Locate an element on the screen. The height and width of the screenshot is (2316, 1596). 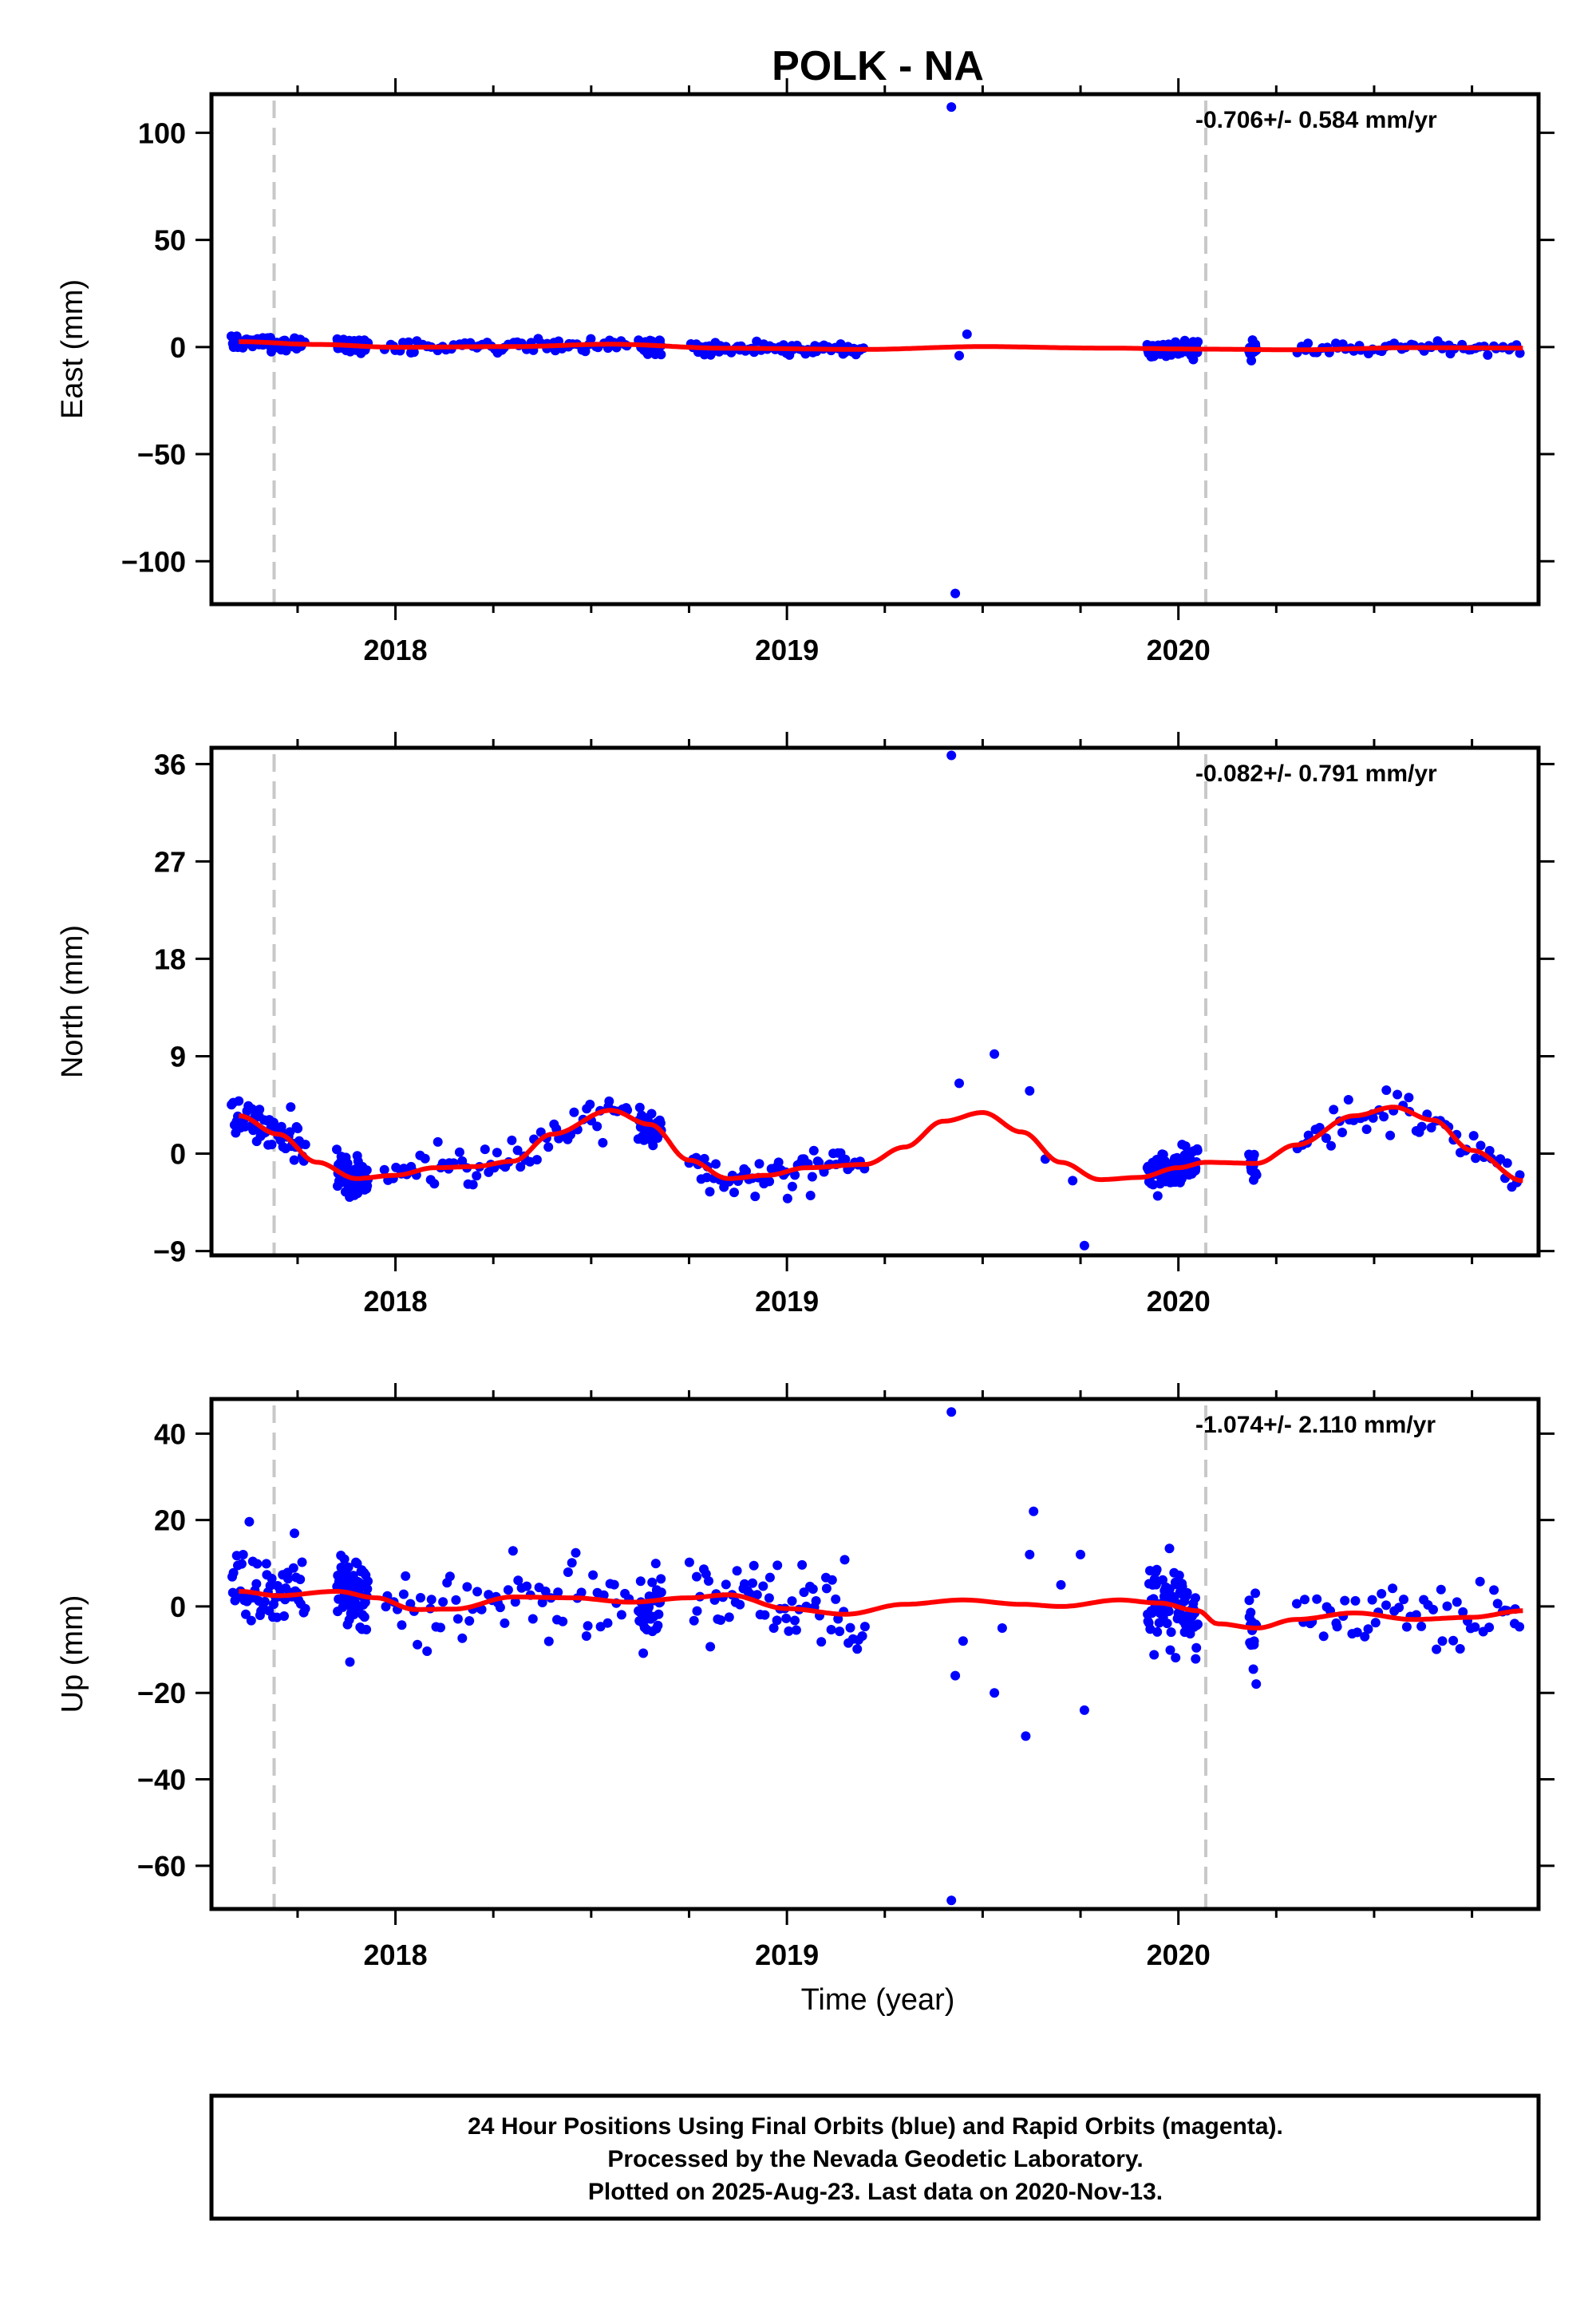
up-x-tick-label-2019: 2019 is located at coordinates (787, 1955).